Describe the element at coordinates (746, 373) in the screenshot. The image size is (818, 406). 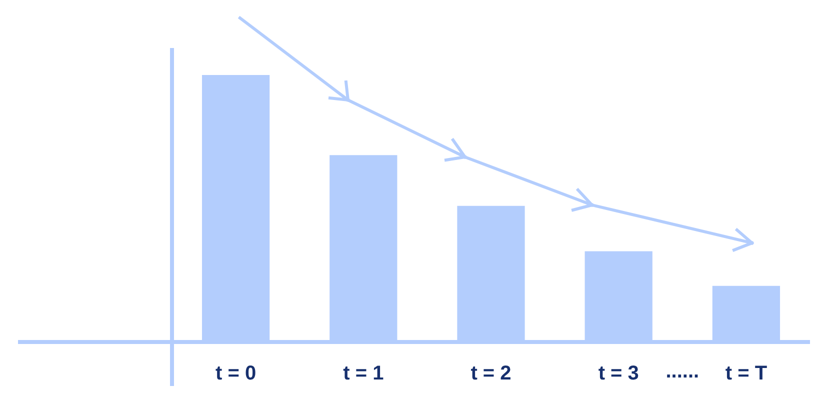
I see `x-tick-label: t = T` at that location.